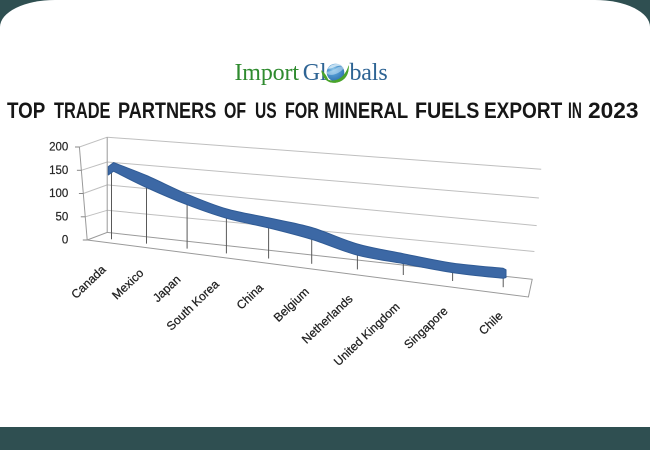 This screenshot has height=450, width=650. What do you see at coordinates (58, 194) in the screenshot?
I see `svg-text: 100` at bounding box center [58, 194].